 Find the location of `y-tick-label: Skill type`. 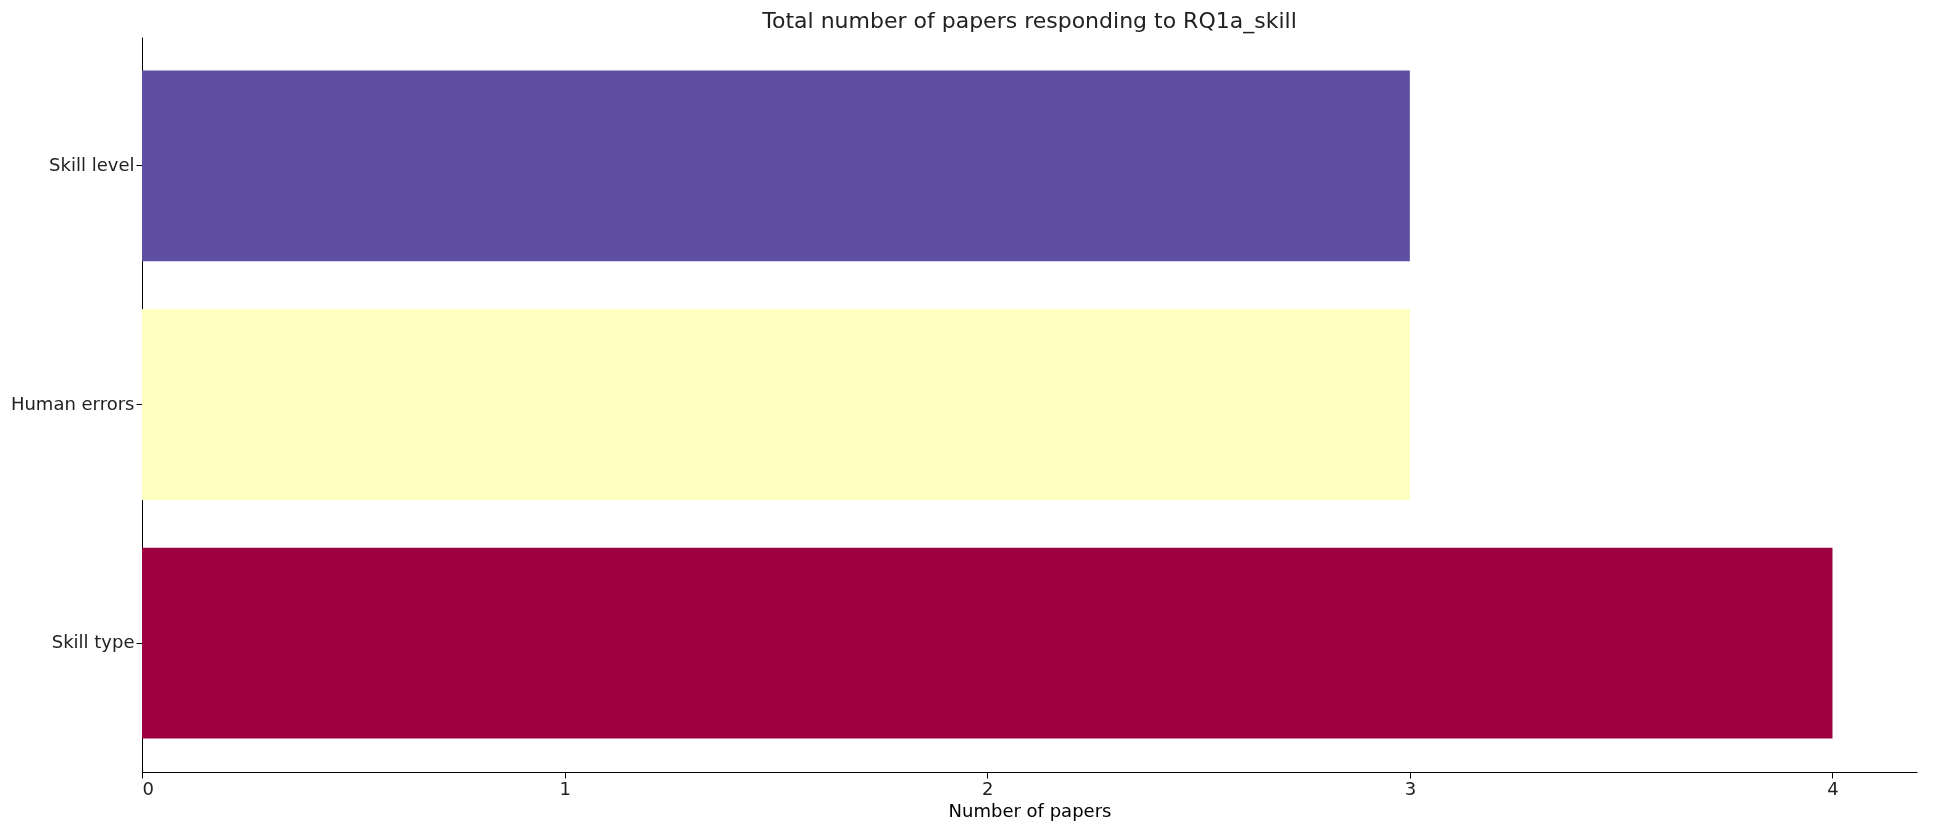

y-tick-label: Skill type is located at coordinates (93, 642).